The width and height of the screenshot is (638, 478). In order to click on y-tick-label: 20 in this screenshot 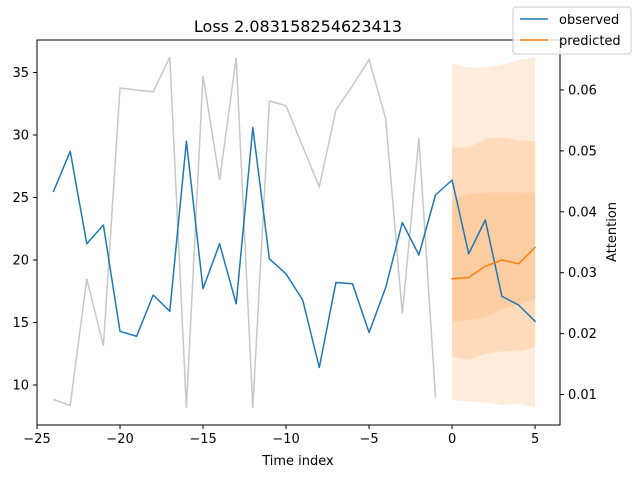, I will do `click(20, 261)`.